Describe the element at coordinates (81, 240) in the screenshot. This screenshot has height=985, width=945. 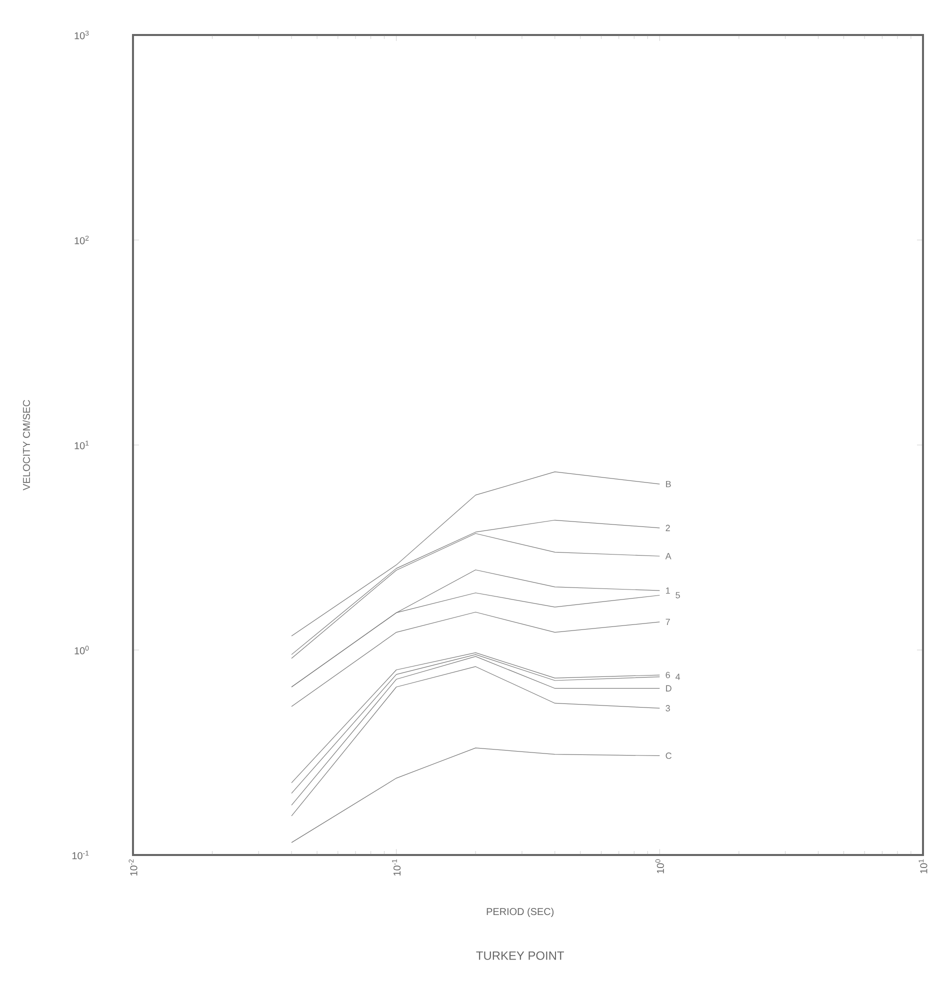
I see `y-tick-label: 10$^{2}$` at that location.